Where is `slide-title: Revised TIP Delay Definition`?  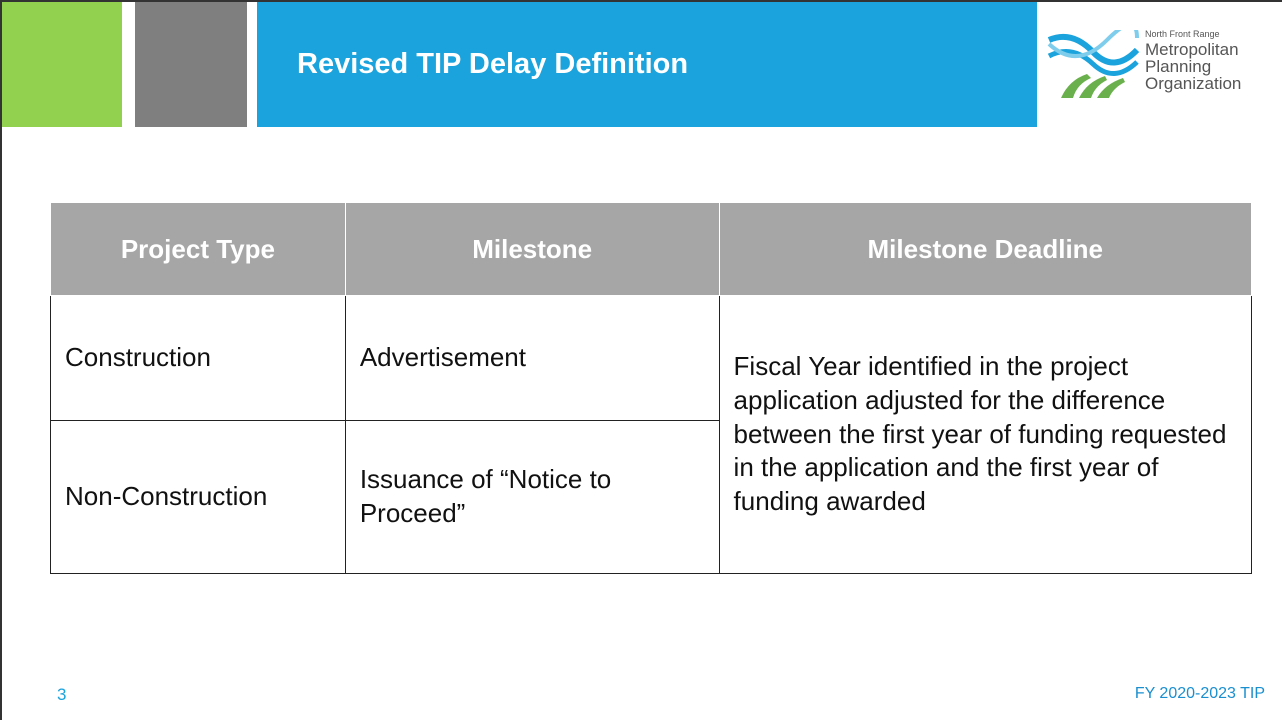 slide-title: Revised TIP Delay Definition is located at coordinates (493, 64).